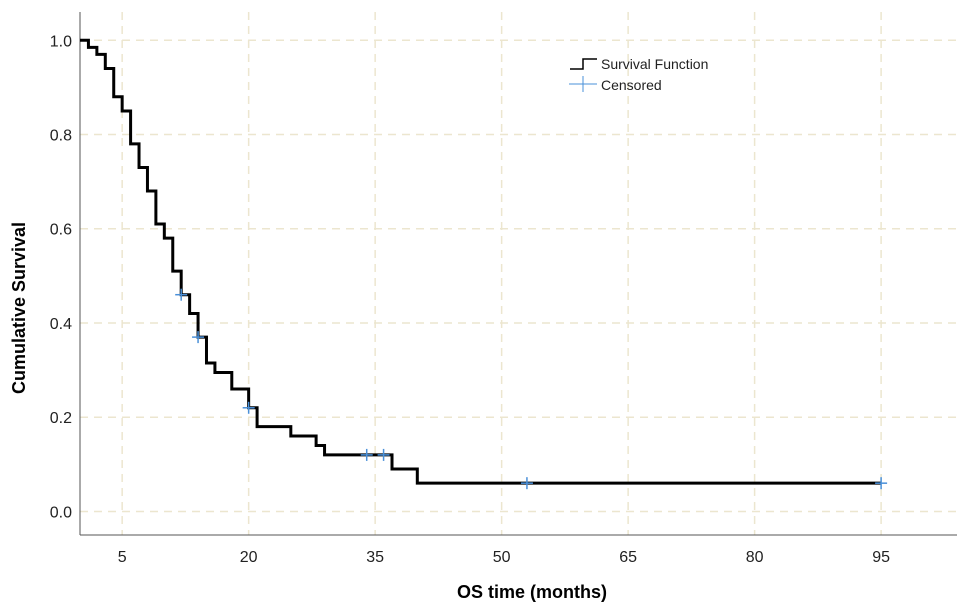 The image size is (957, 604). I want to click on y-tick-label: 0.0, so click(61, 512).